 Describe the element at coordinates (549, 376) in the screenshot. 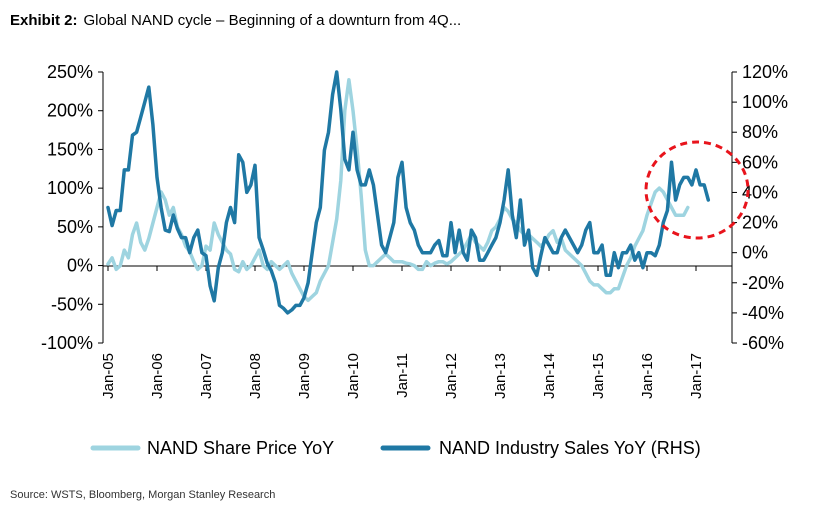

I see `x-tick-label: Jan-14` at that location.